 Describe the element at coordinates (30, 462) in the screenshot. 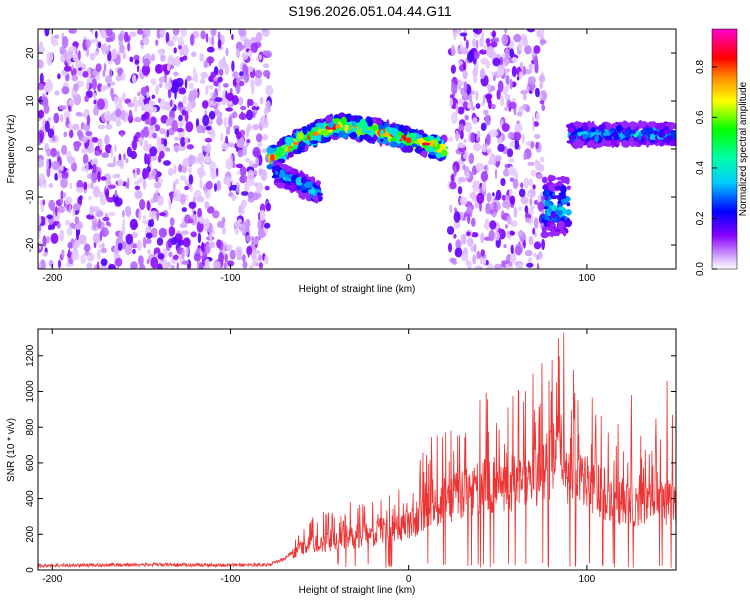

I see `y-tick-label: 600` at that location.